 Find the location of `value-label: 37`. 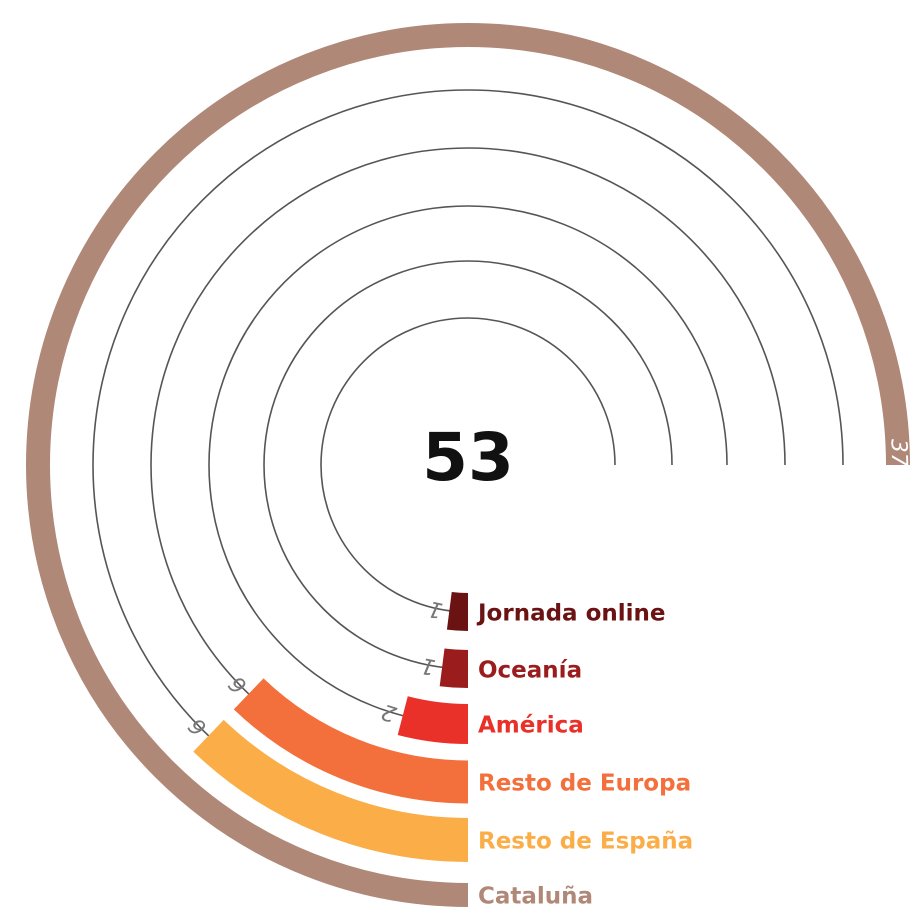

value-label: 37 is located at coordinates (898, 453).